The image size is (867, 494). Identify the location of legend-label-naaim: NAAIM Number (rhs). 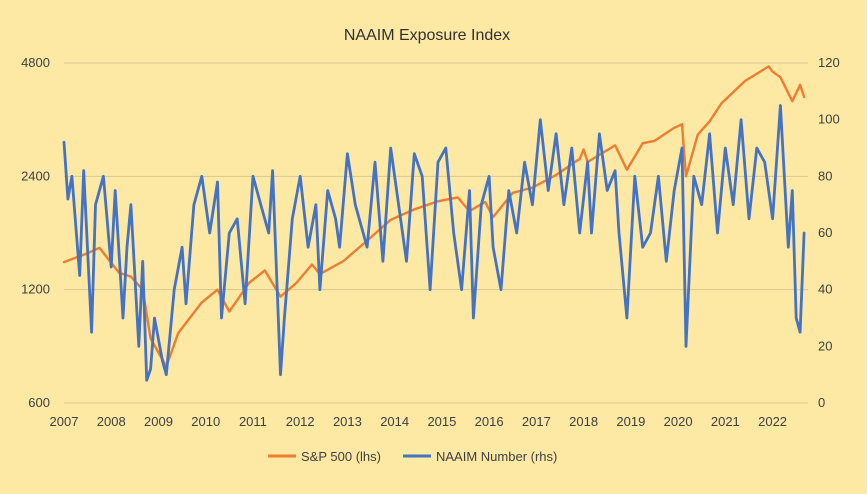
(496, 456).